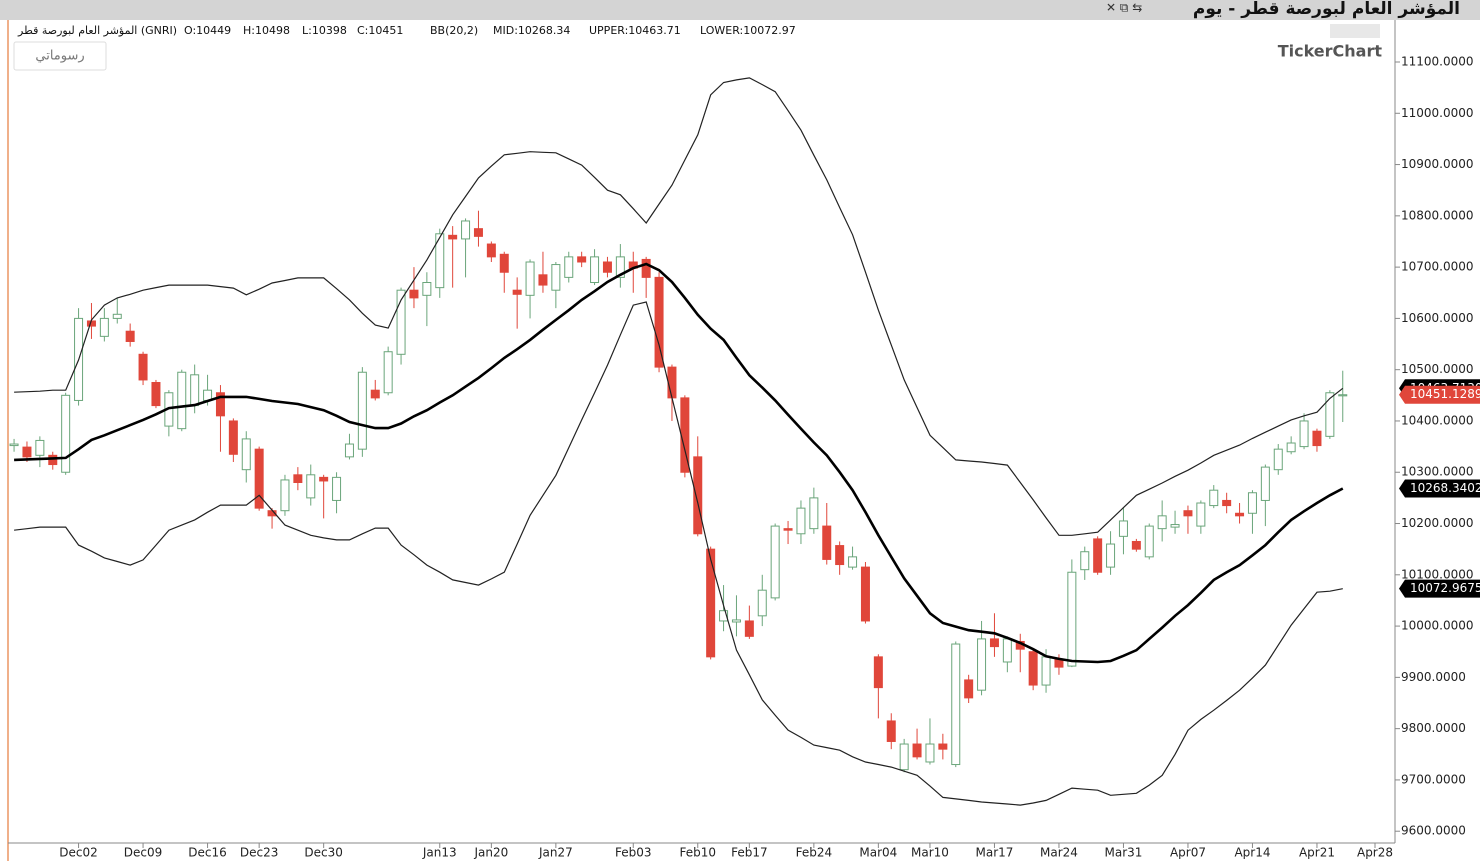 The height and width of the screenshot is (861, 1480). What do you see at coordinates (1252, 853) in the screenshot?
I see `x-tick-label: Apr14` at bounding box center [1252, 853].